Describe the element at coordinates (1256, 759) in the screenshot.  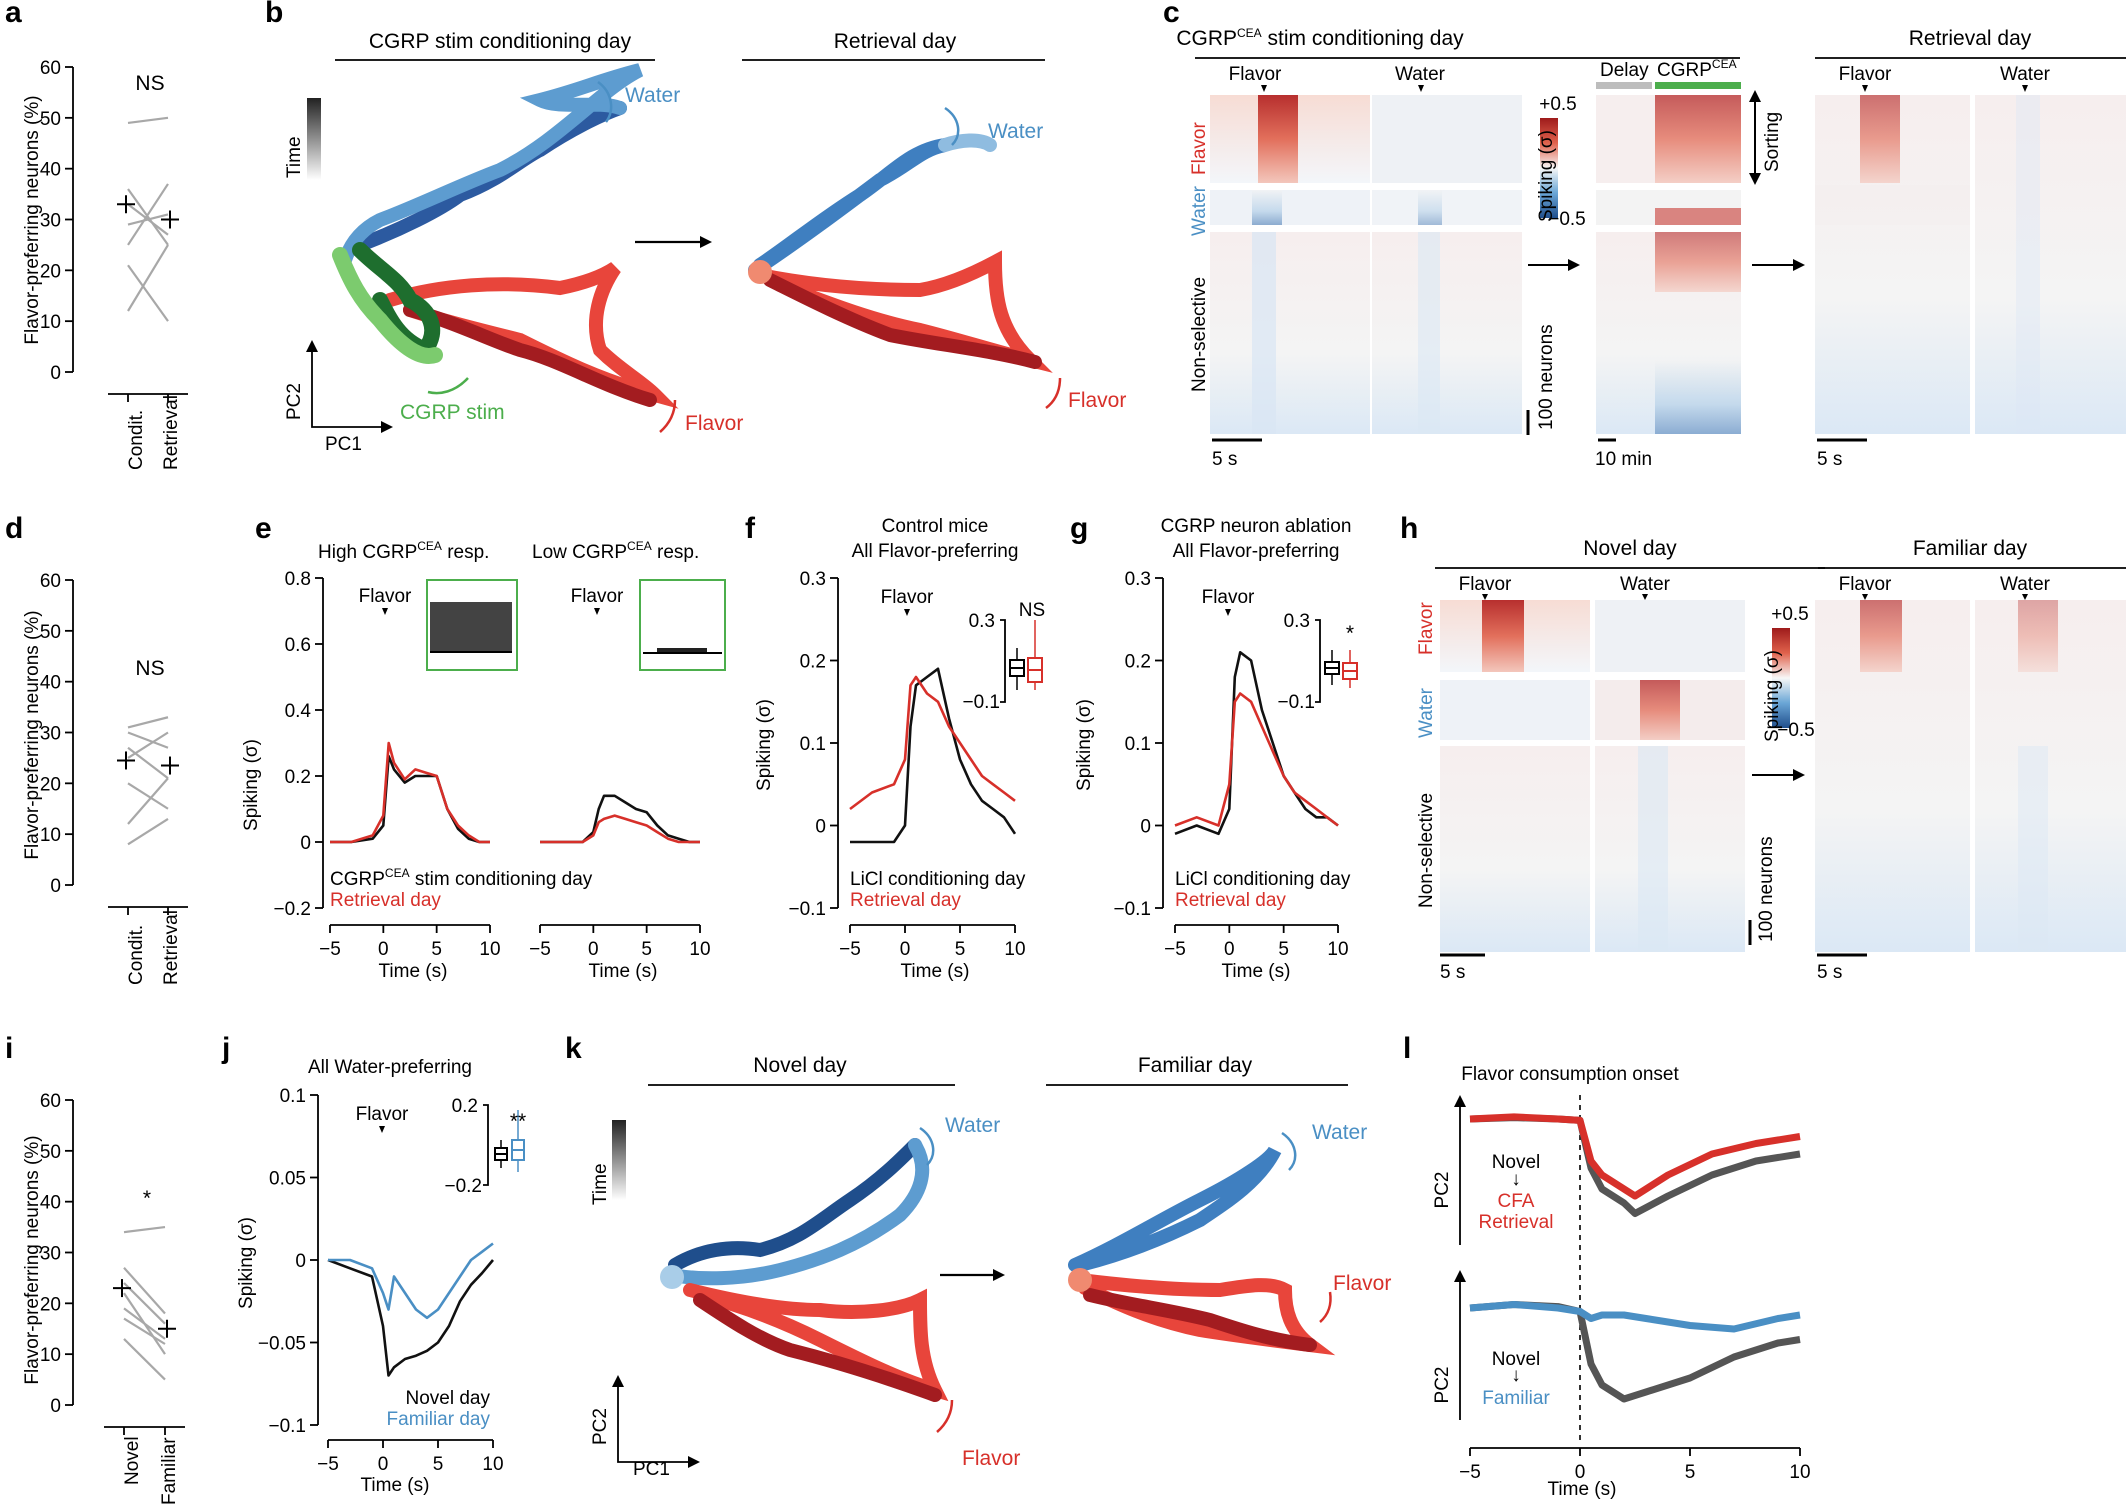
I see `g-line-ret` at that location.